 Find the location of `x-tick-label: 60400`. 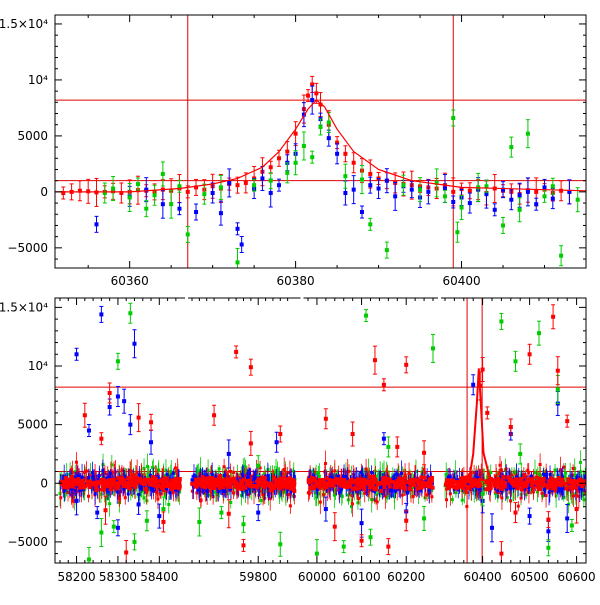

x-tick-label: 60400 is located at coordinates (461, 281).